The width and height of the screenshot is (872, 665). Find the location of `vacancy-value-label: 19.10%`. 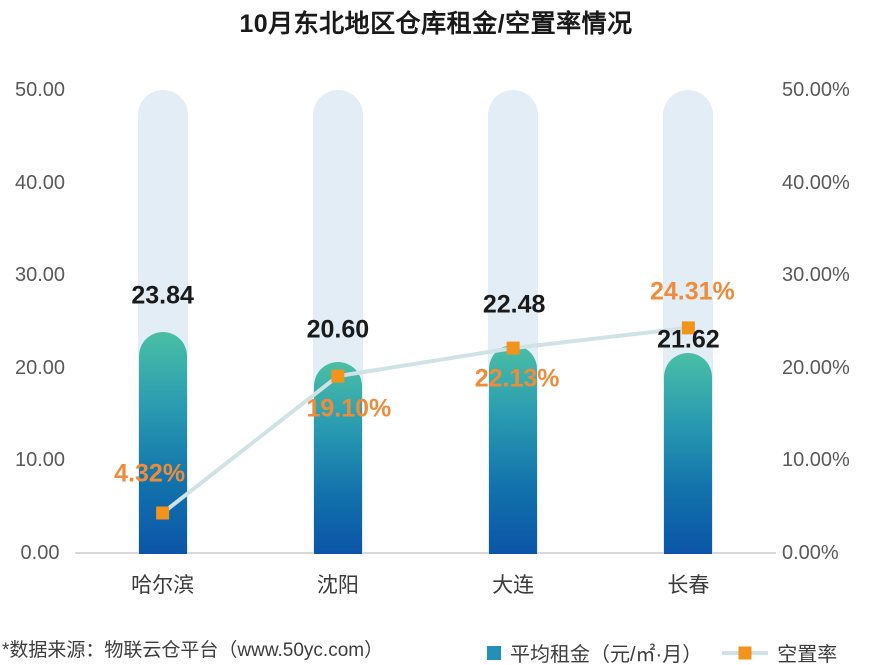

vacancy-value-label: 19.10% is located at coordinates (349, 408).